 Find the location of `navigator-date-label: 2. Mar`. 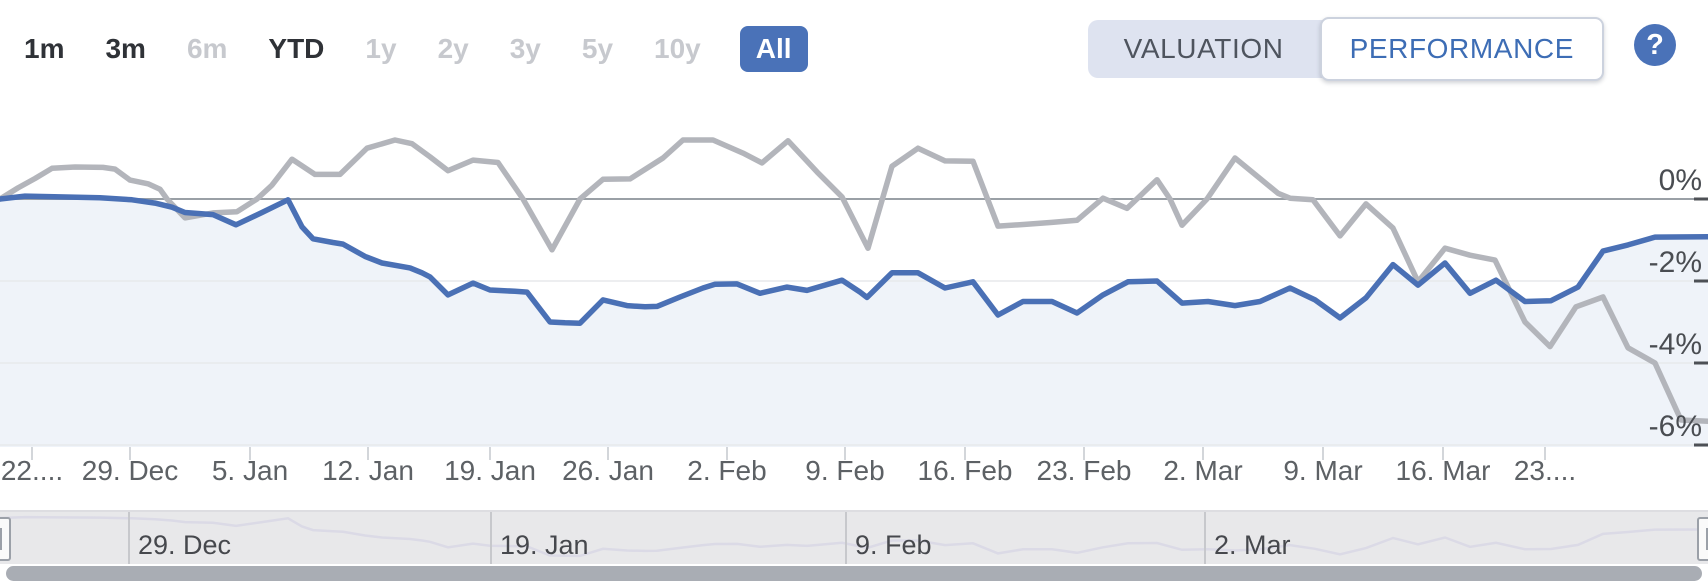

navigator-date-label: 2. Mar is located at coordinates (1252, 545).